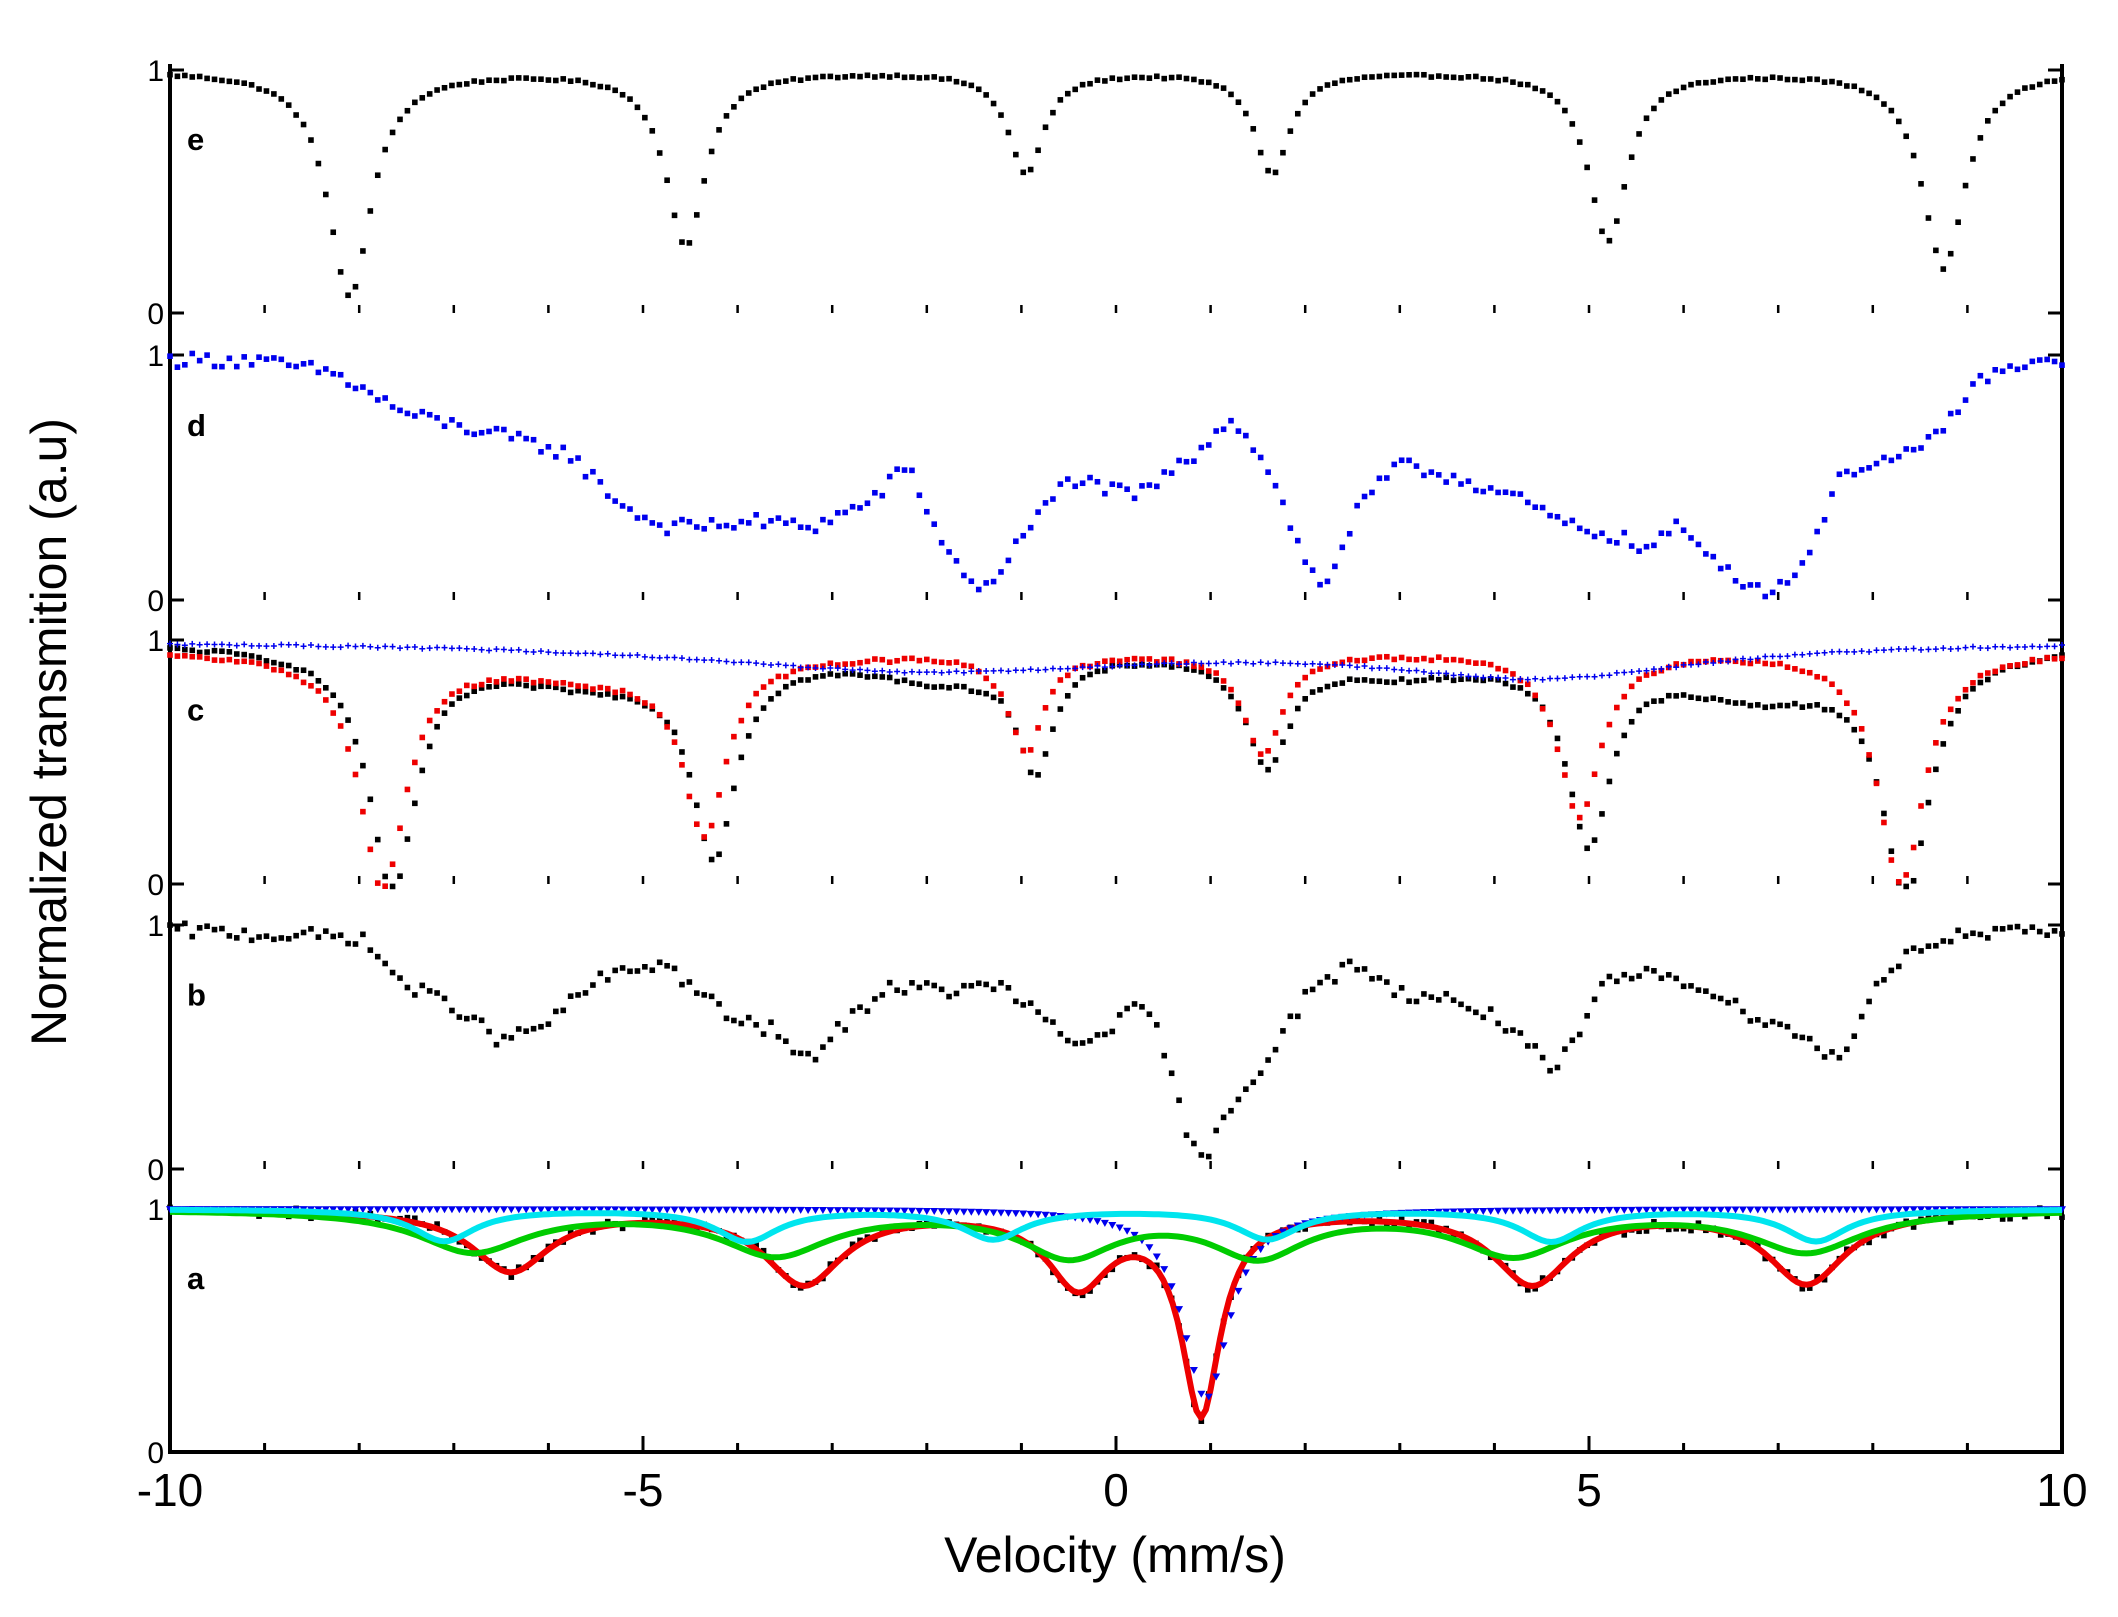 Image resolution: width=2118 pixels, height=1617 pixels. What do you see at coordinates (155, 71) in the screenshot?
I see `y-tick-label: 1` at bounding box center [155, 71].